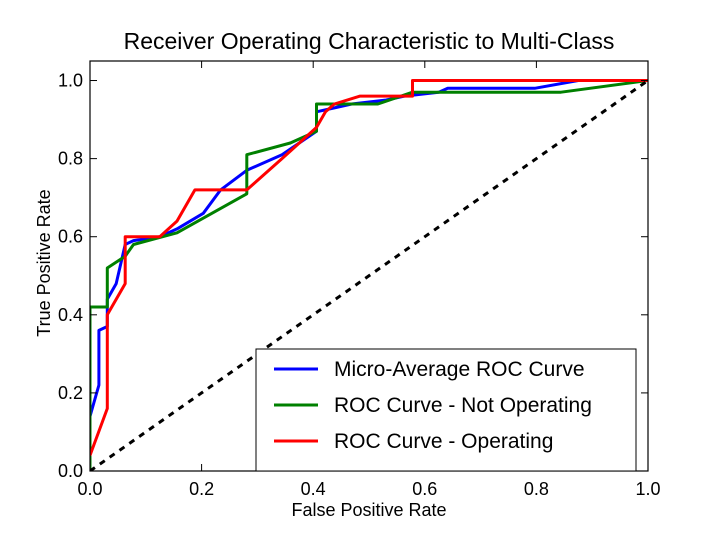 The width and height of the screenshot is (720, 540). I want to click on y-tick-label: 0.6, so click(70, 237).